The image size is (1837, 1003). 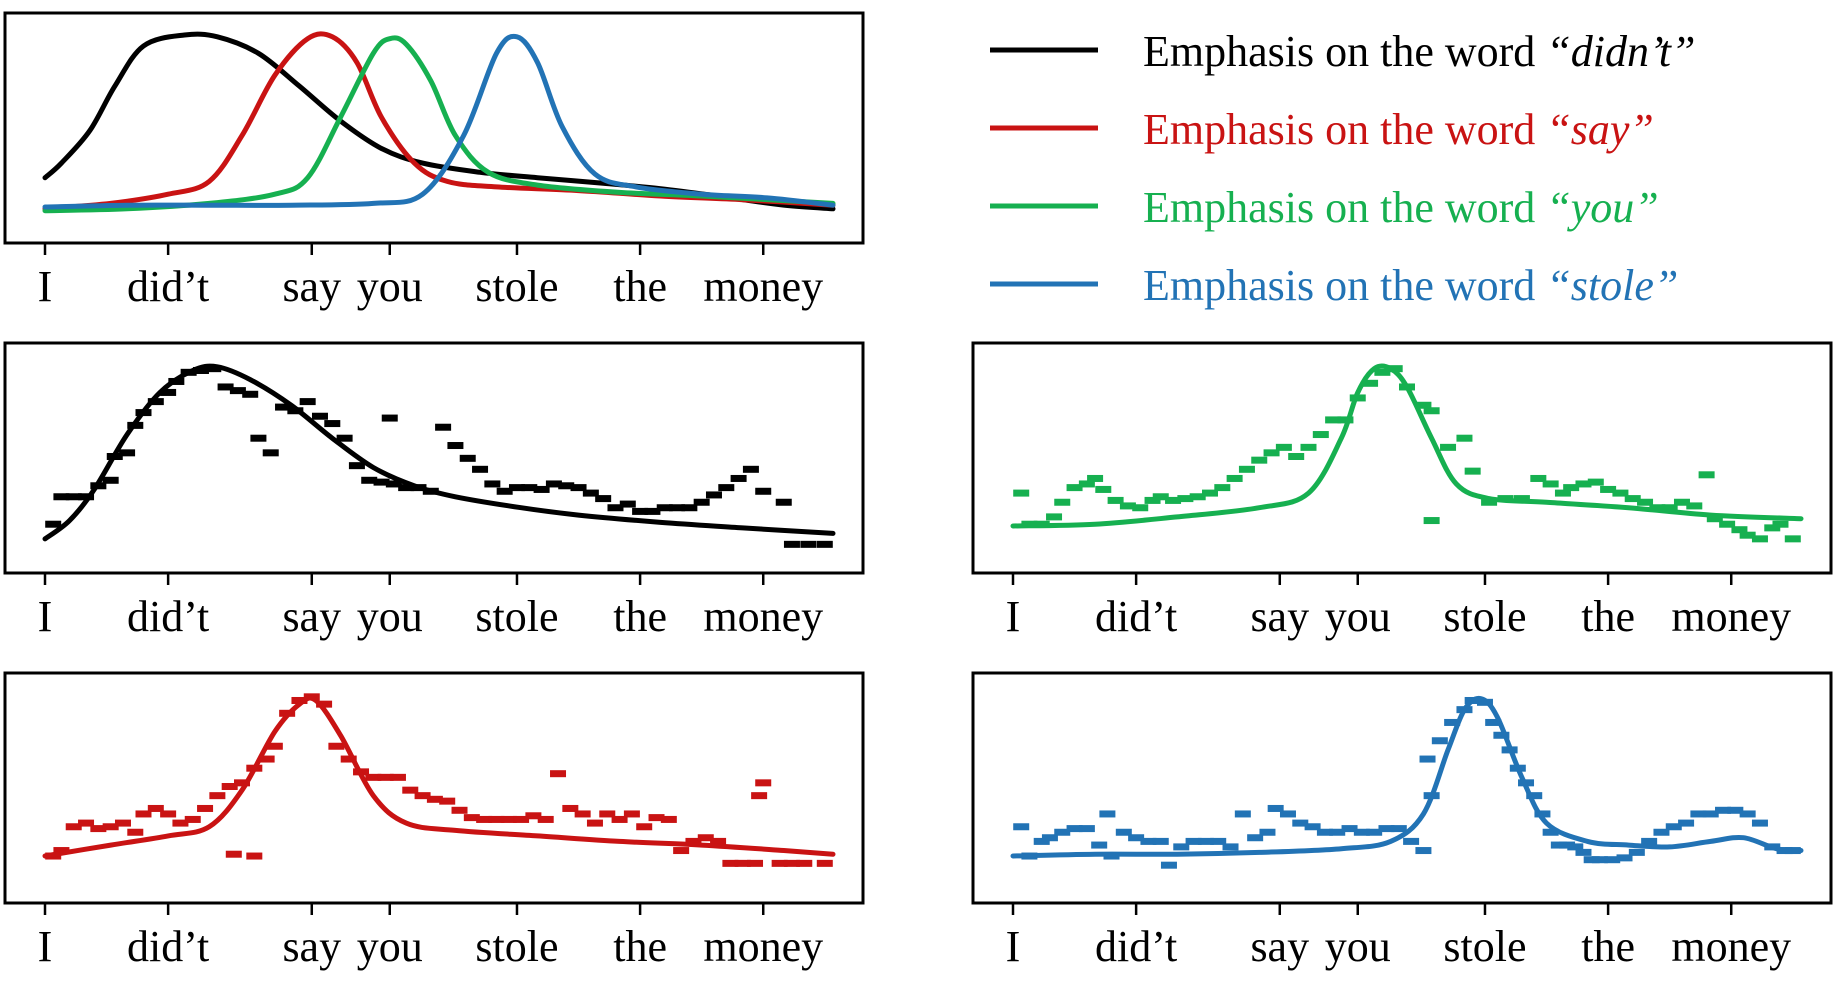 What do you see at coordinates (1620, 51) in the screenshot?
I see `legend-emphasis-word: “didn’t”` at bounding box center [1620, 51].